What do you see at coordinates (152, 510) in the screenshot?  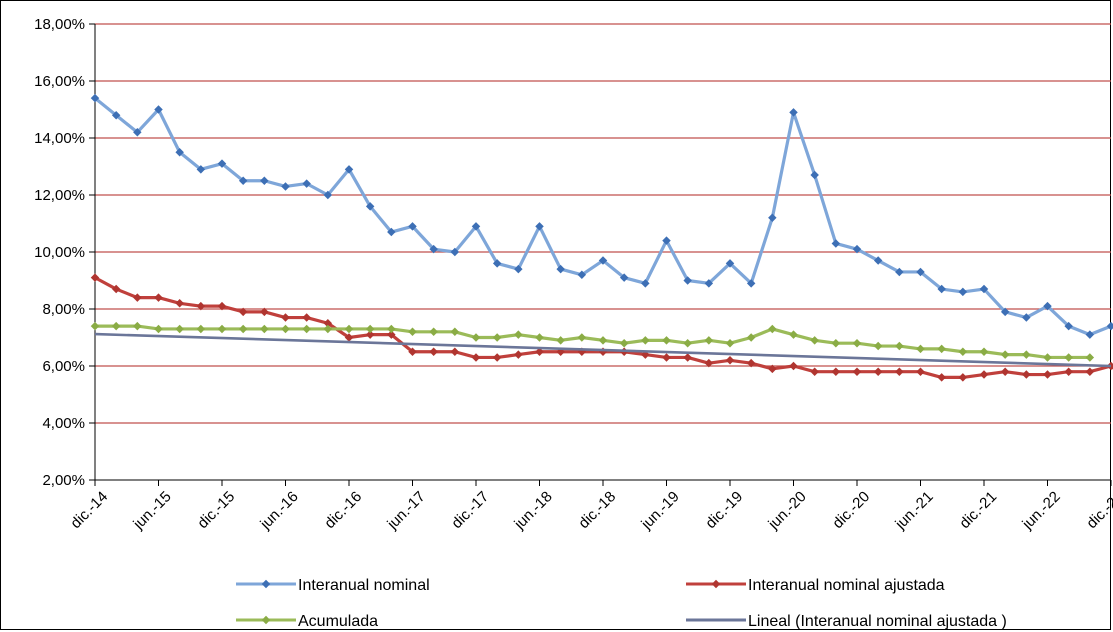 I see `x-tick-label: jun.-15` at bounding box center [152, 510].